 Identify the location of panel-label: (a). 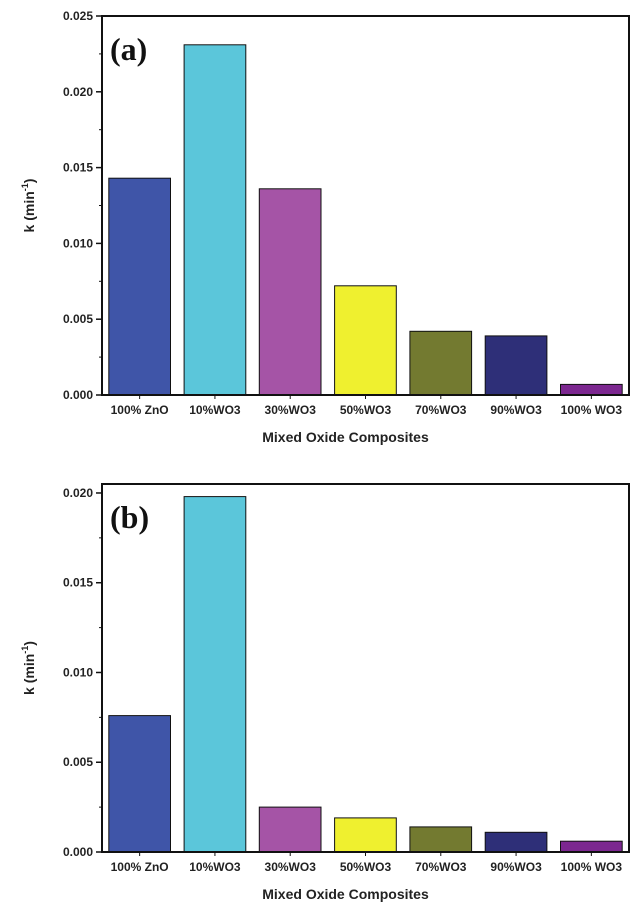
(128, 49).